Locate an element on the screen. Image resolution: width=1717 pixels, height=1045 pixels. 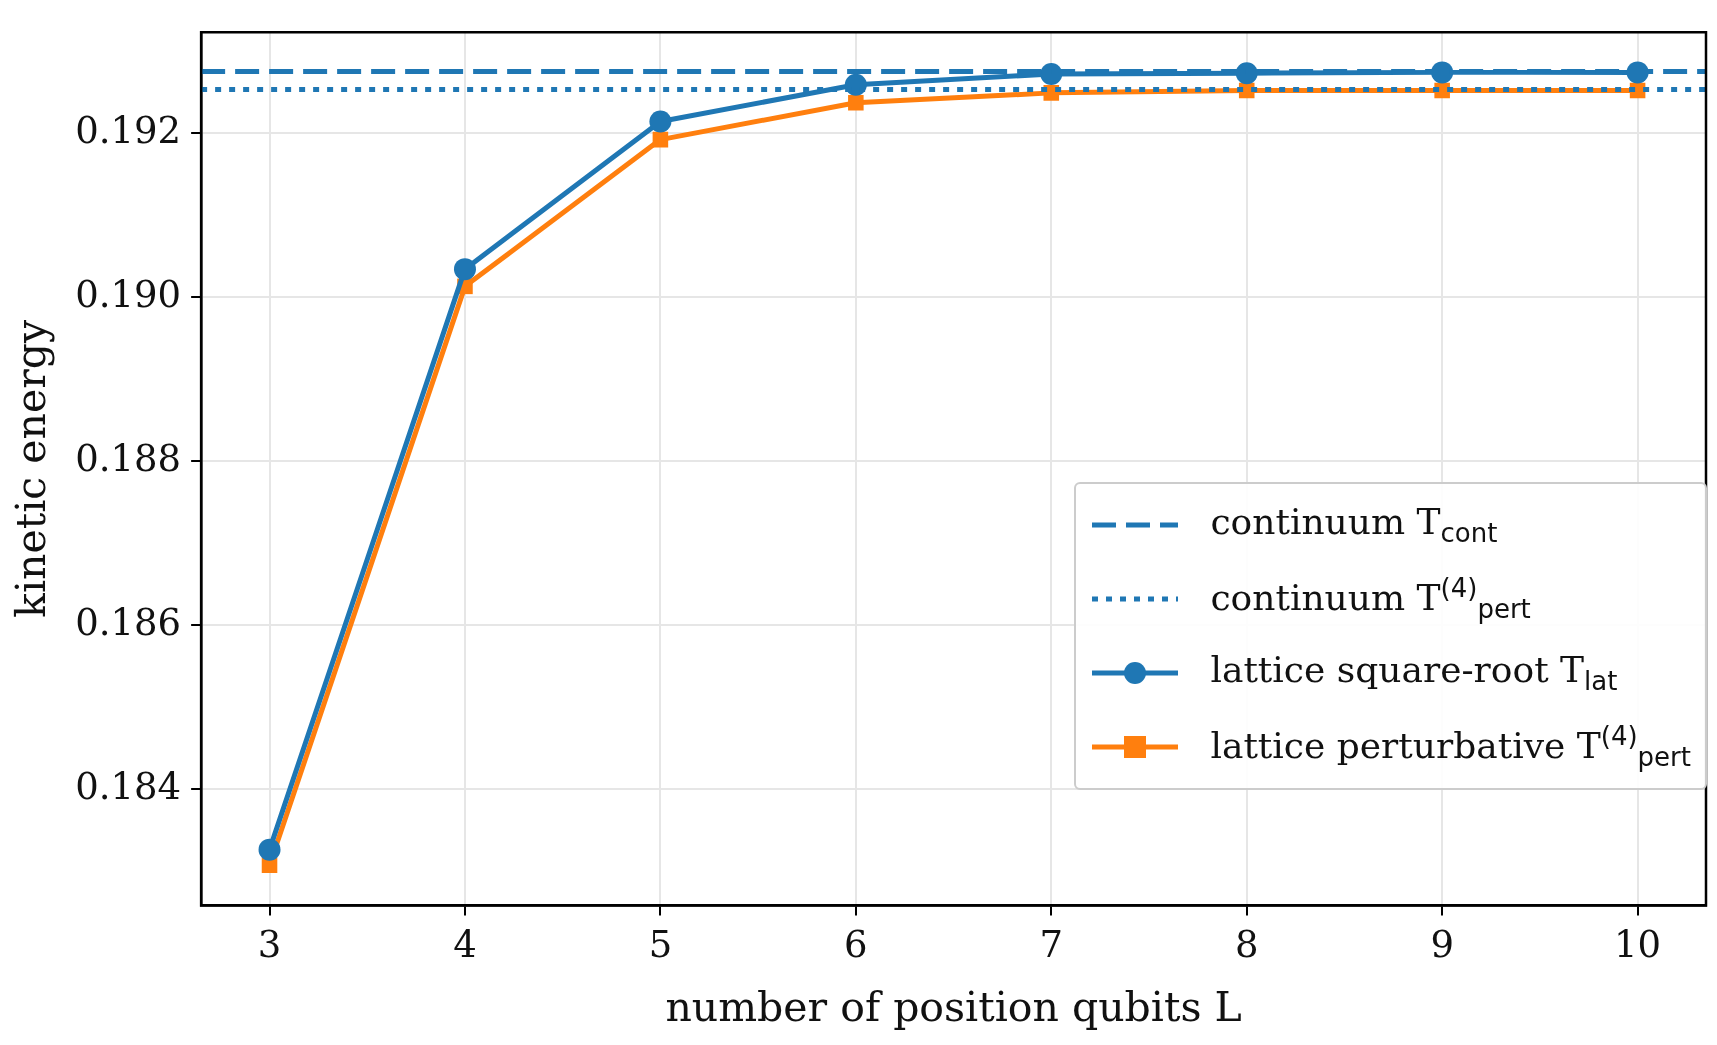
legend-label: continuum T$_{cont}$ is located at coordinates (1354, 525).